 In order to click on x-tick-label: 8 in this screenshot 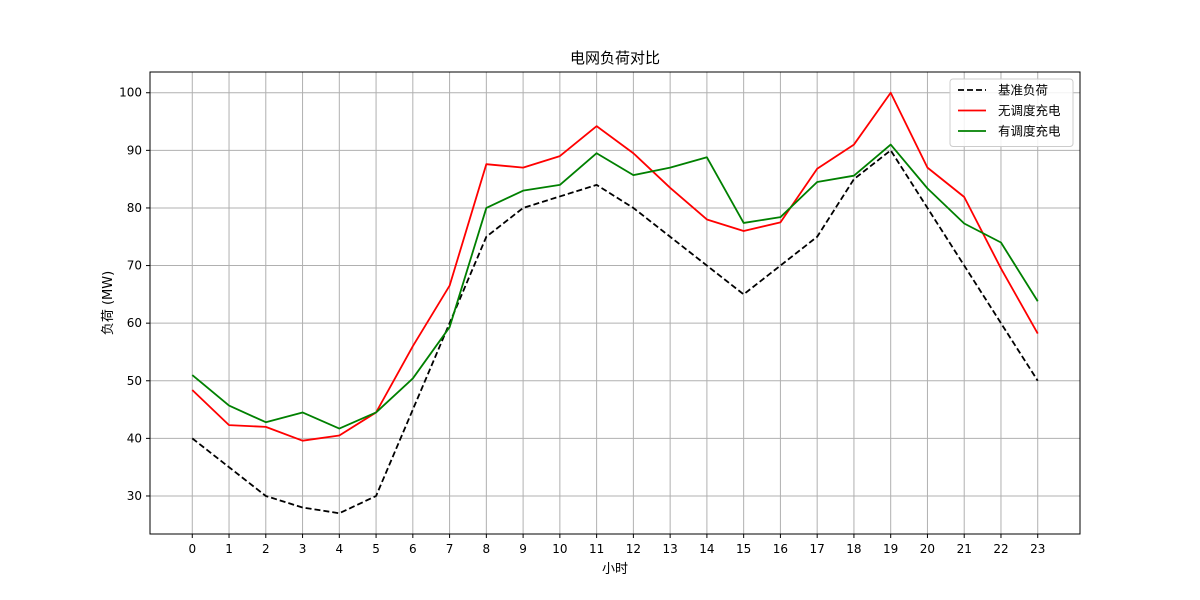, I will do `click(487, 549)`.